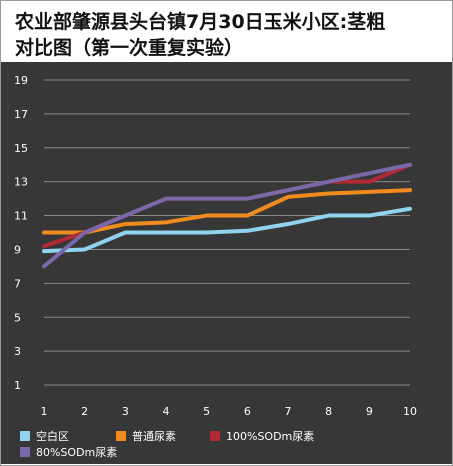 This screenshot has width=453, height=466. Describe the element at coordinates (21, 148) in the screenshot. I see `y-tick-label: 15` at that location.